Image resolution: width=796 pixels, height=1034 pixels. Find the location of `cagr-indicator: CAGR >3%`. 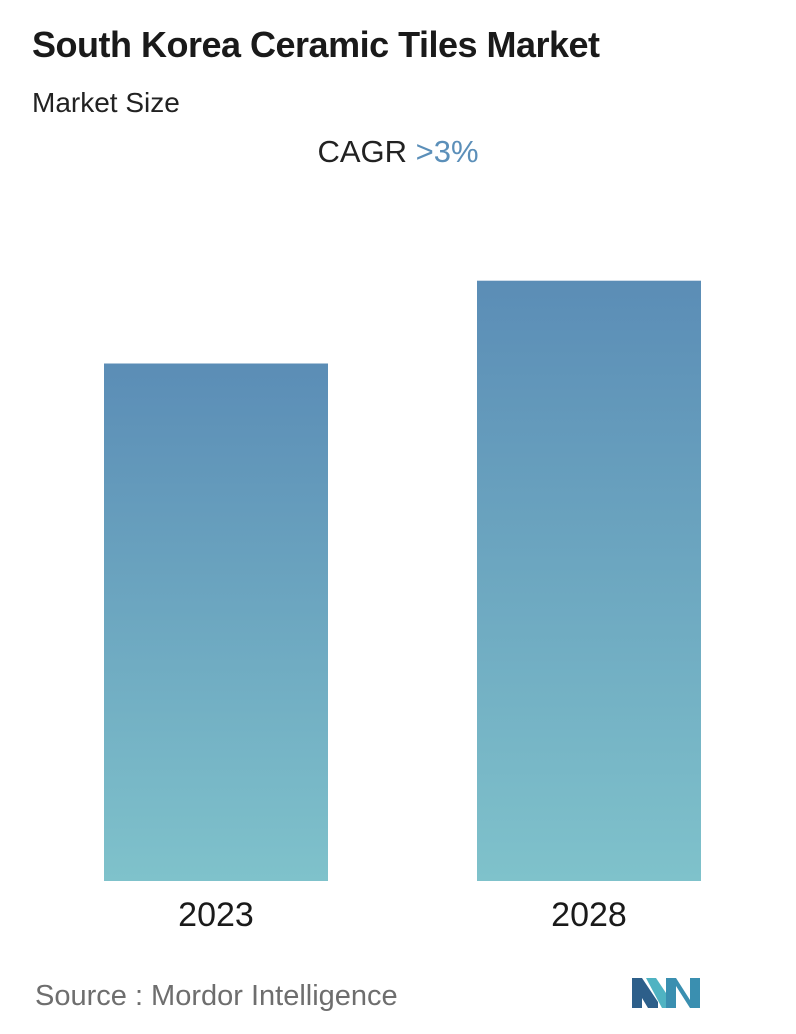

cagr-indicator: CAGR >3% is located at coordinates (398, 152).